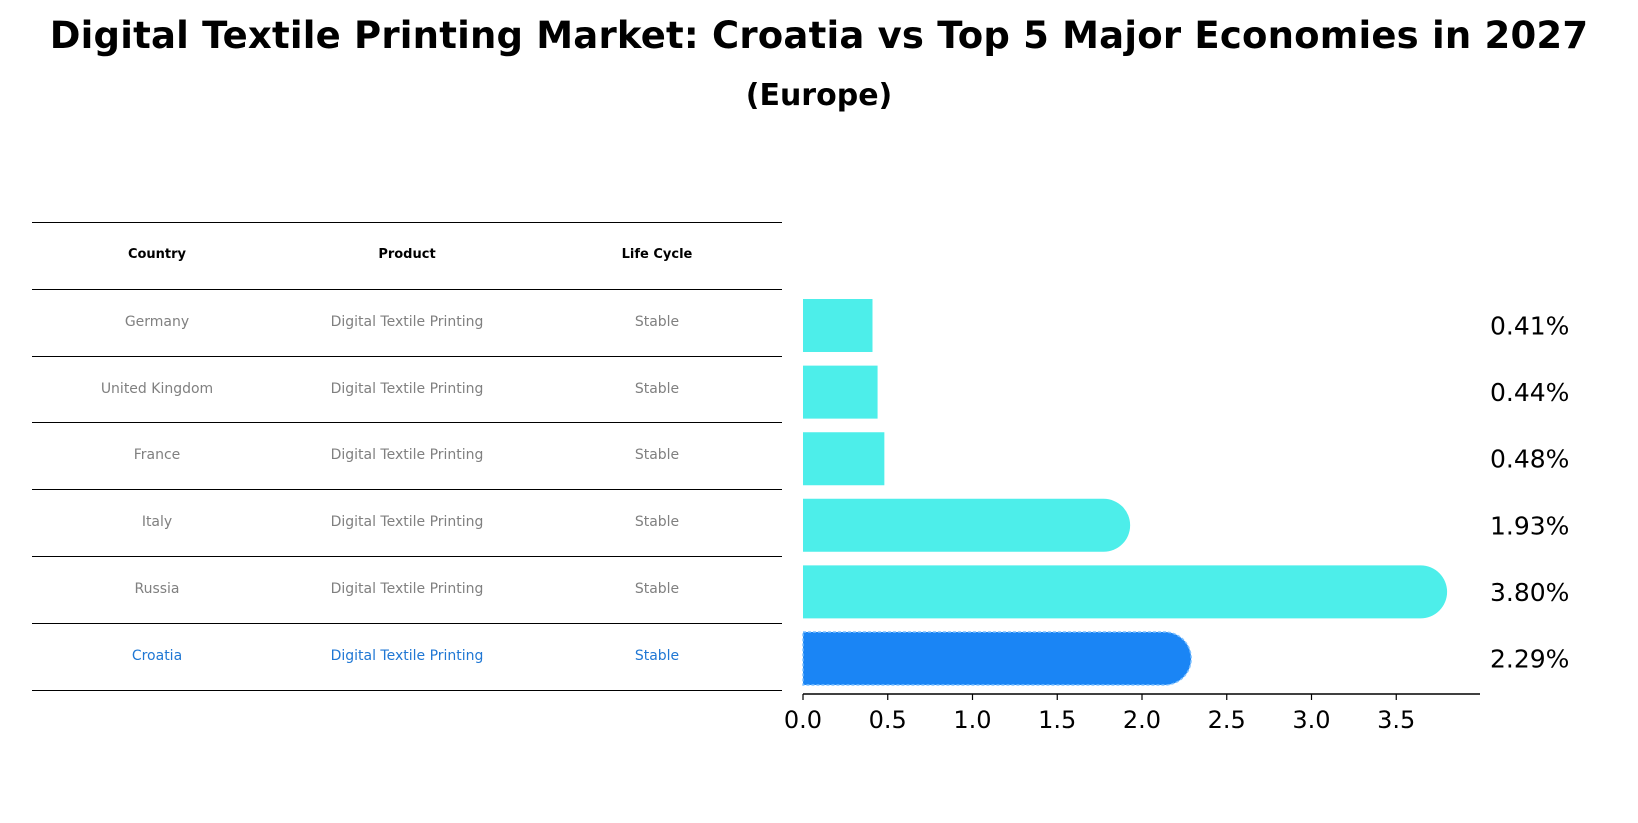 This screenshot has height=823, width=1638. I want to click on bar-germany, so click(838, 325).